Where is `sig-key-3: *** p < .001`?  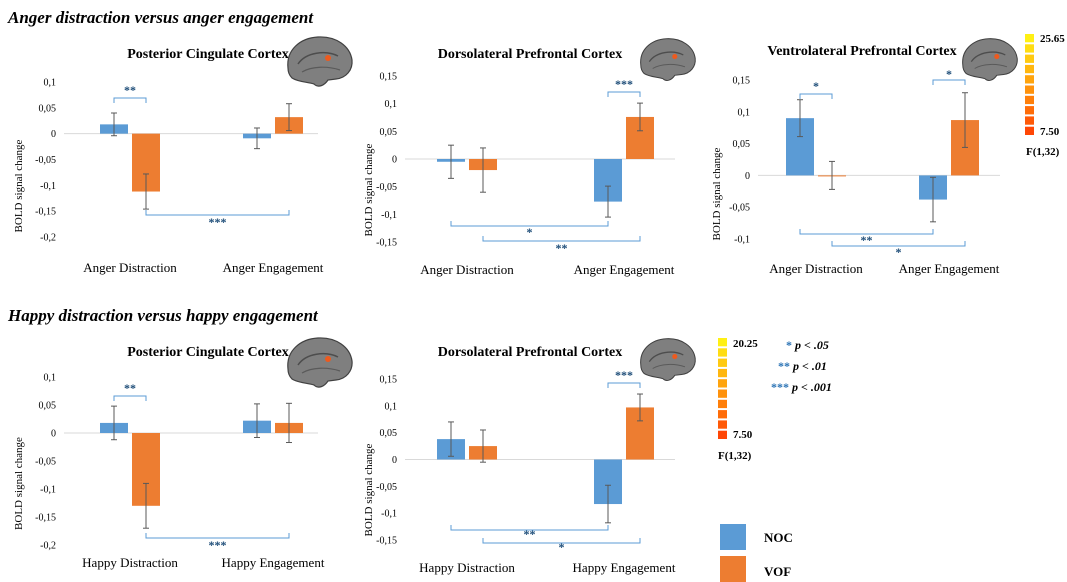
sig-key-3: *** p < .001 is located at coordinates (801, 387).